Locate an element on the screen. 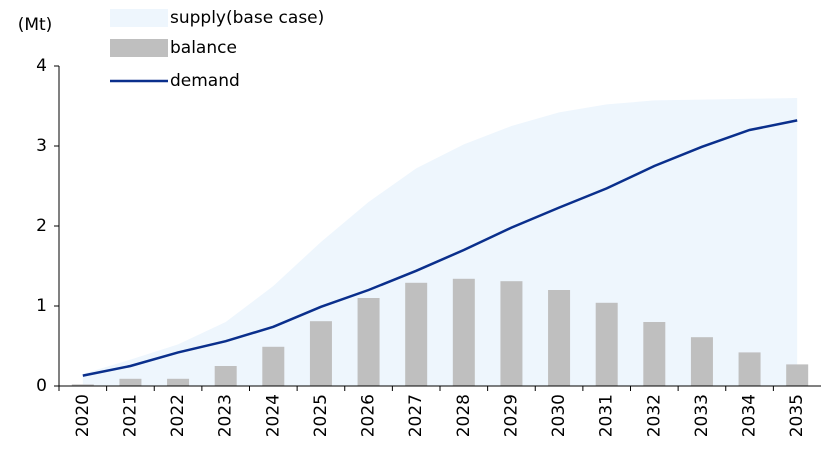  y-tick-label: 3 is located at coordinates (41, 146).